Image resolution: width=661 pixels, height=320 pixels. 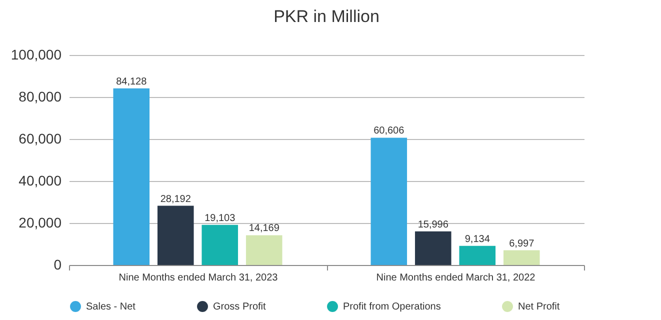 I want to click on chart-title: PKR in Million, so click(x=327, y=16).